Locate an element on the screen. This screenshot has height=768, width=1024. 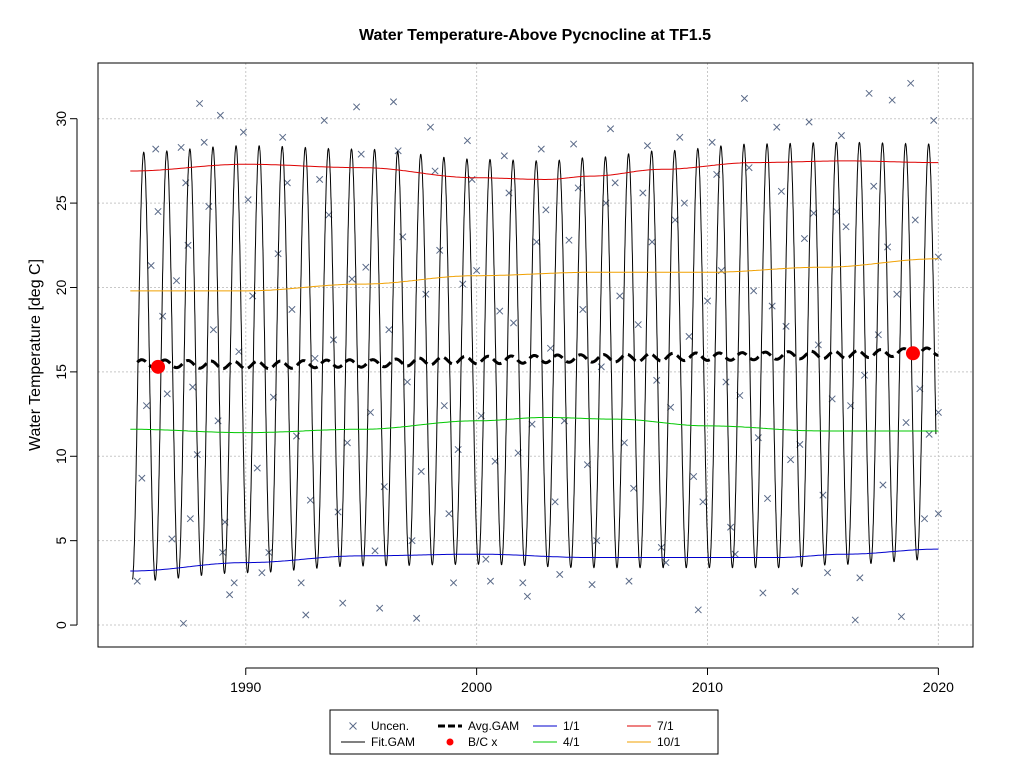
legend-fit-gam-label: Fit.GAM is located at coordinates (393, 742).